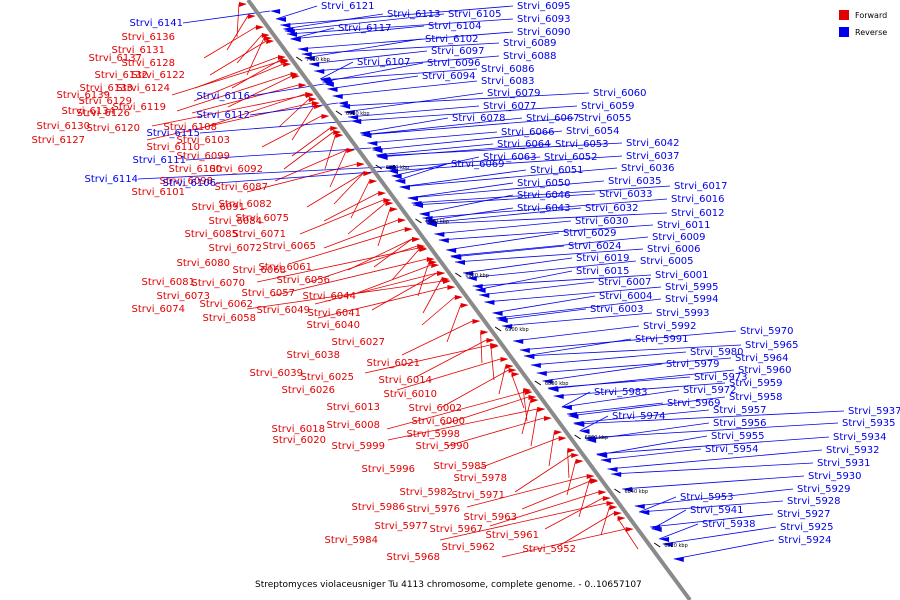 The width and height of the screenshot is (900, 600). Describe the element at coordinates (111, 179) in the screenshot. I see `gene-label-reverse: Strvi_6114` at that location.